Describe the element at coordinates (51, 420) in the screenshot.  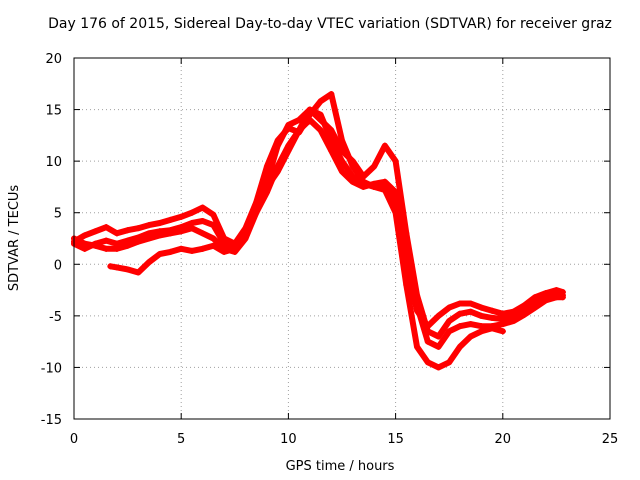
I see `y-tick-label: -15` at that location.